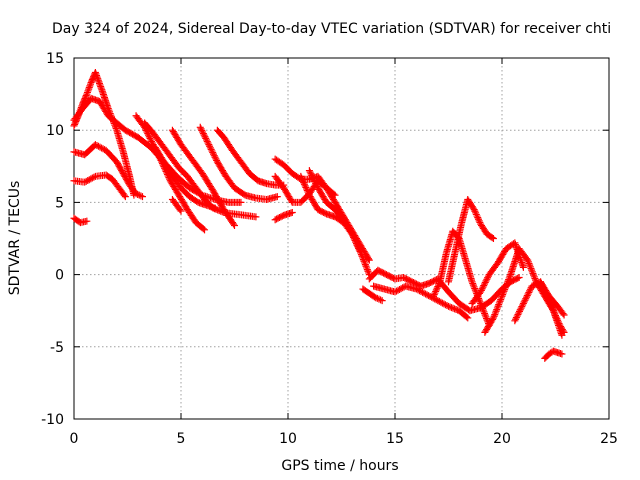 The image size is (640, 480). Describe the element at coordinates (502, 439) in the screenshot. I see `x-tick-label: 20` at that location.